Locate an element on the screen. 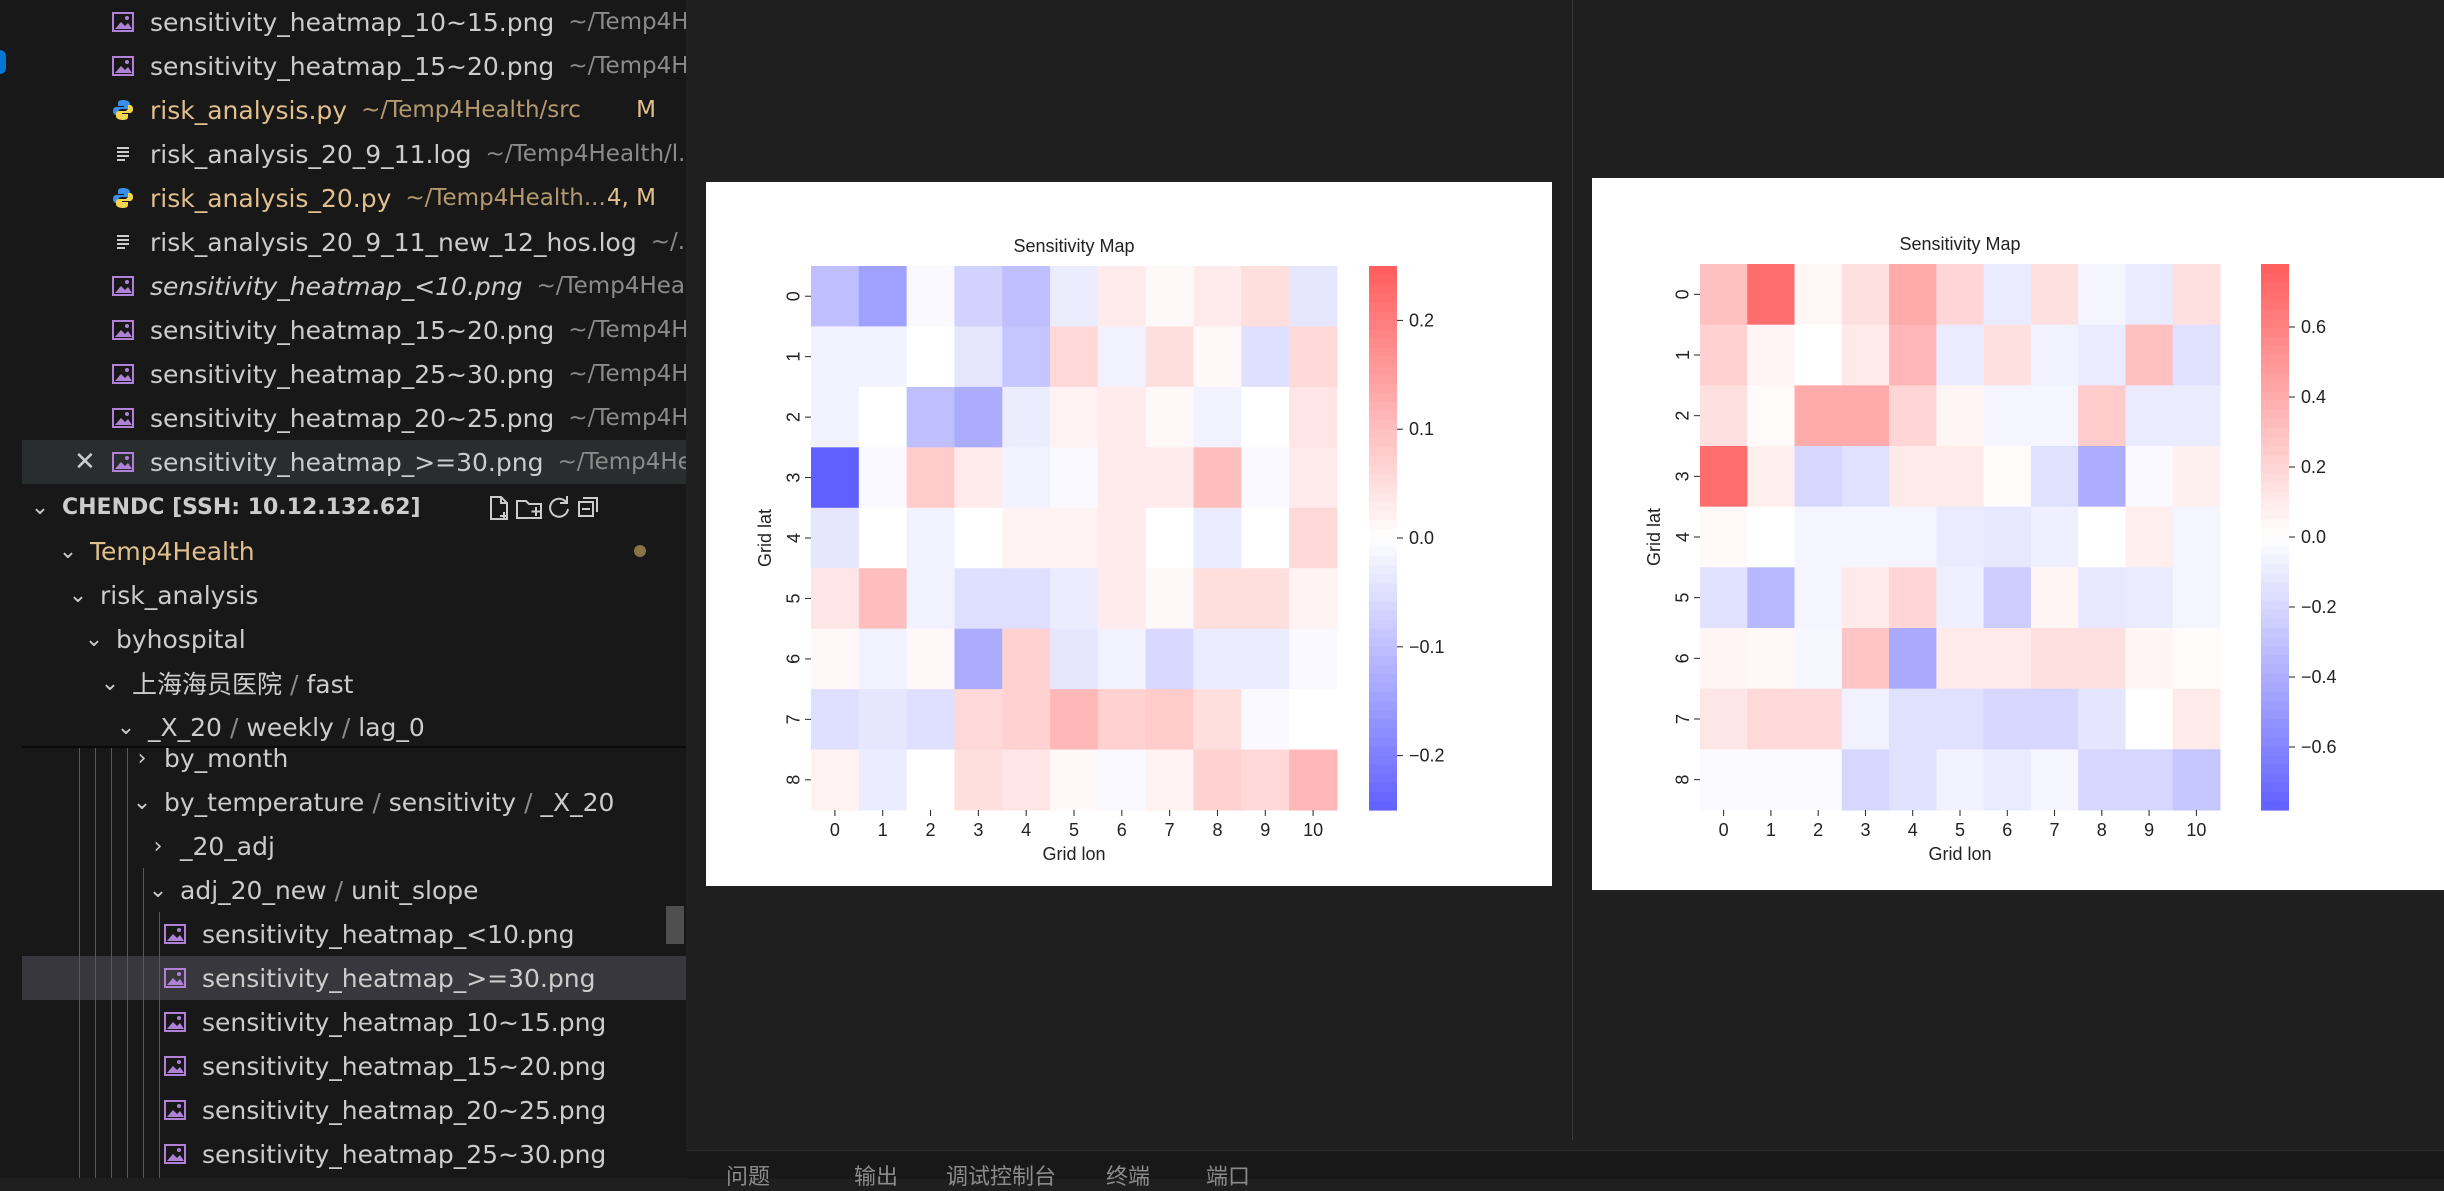 This screenshot has width=2444, height=1191. file-path: ~/Temp4Health/src is located at coordinates (471, 110).